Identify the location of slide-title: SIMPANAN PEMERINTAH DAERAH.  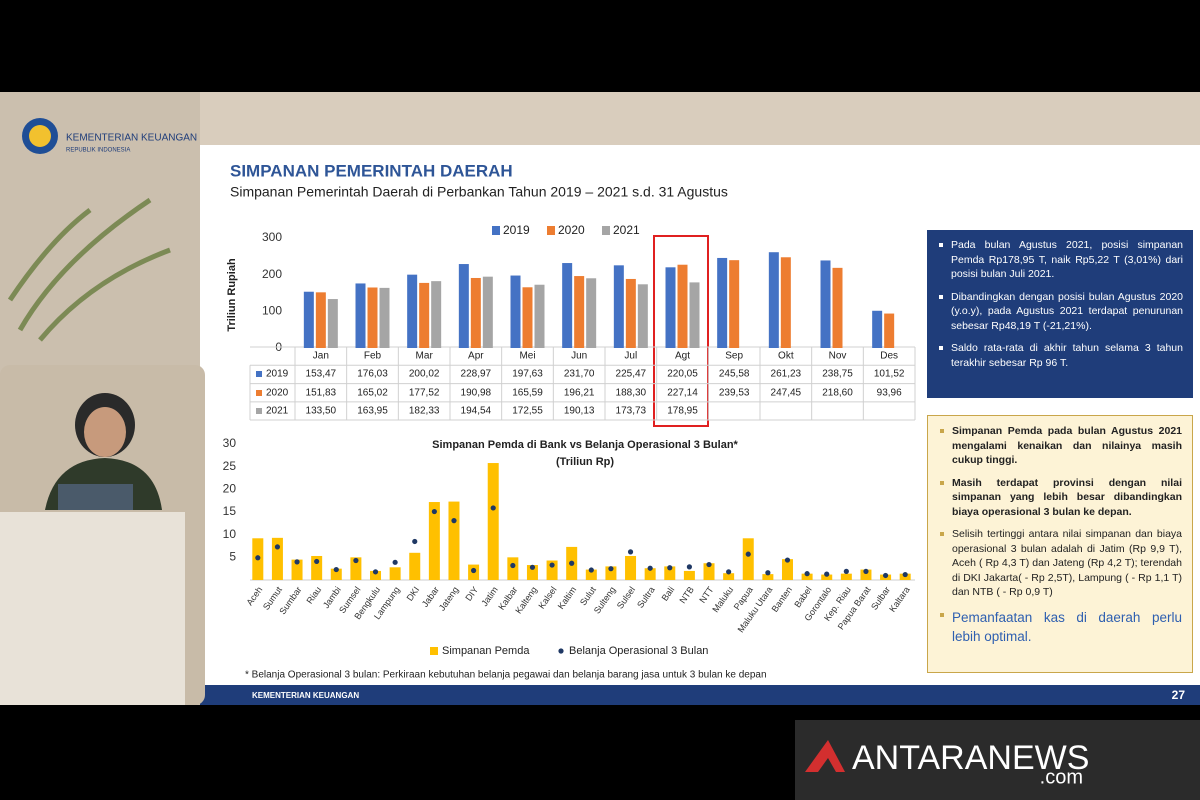
(371, 170).